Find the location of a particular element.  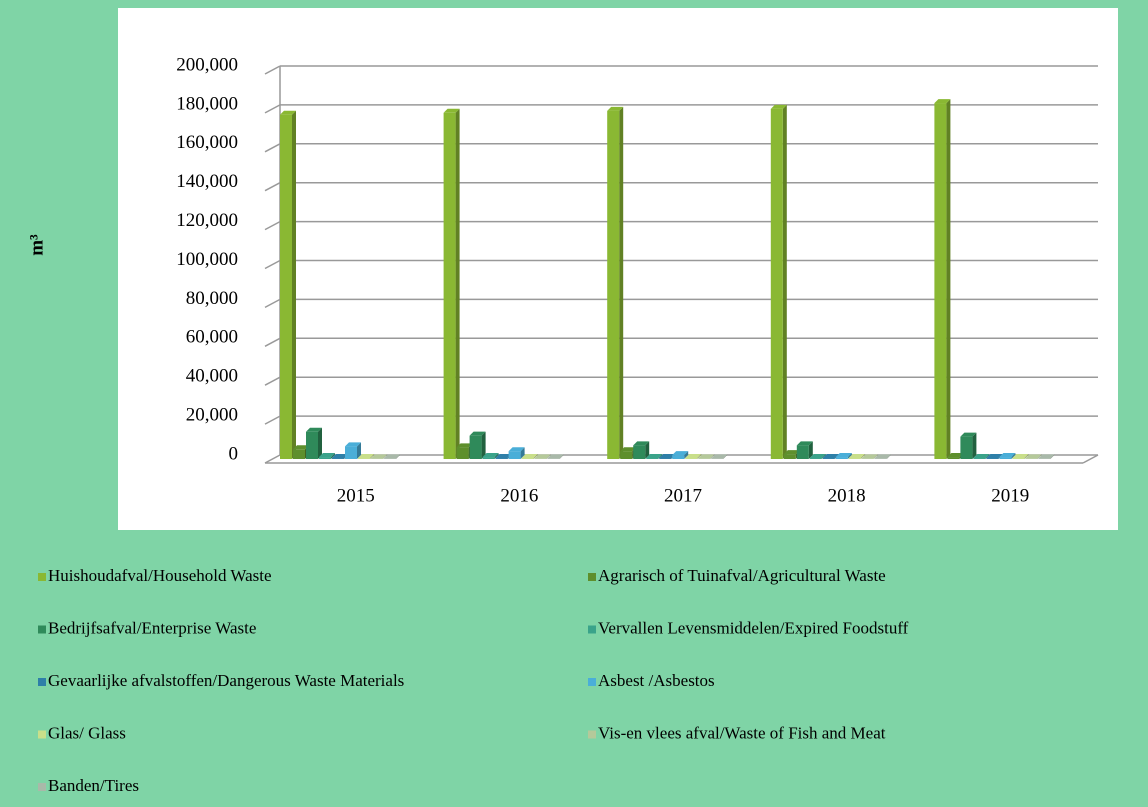

y-tick-label: 0 is located at coordinates (234, 453).